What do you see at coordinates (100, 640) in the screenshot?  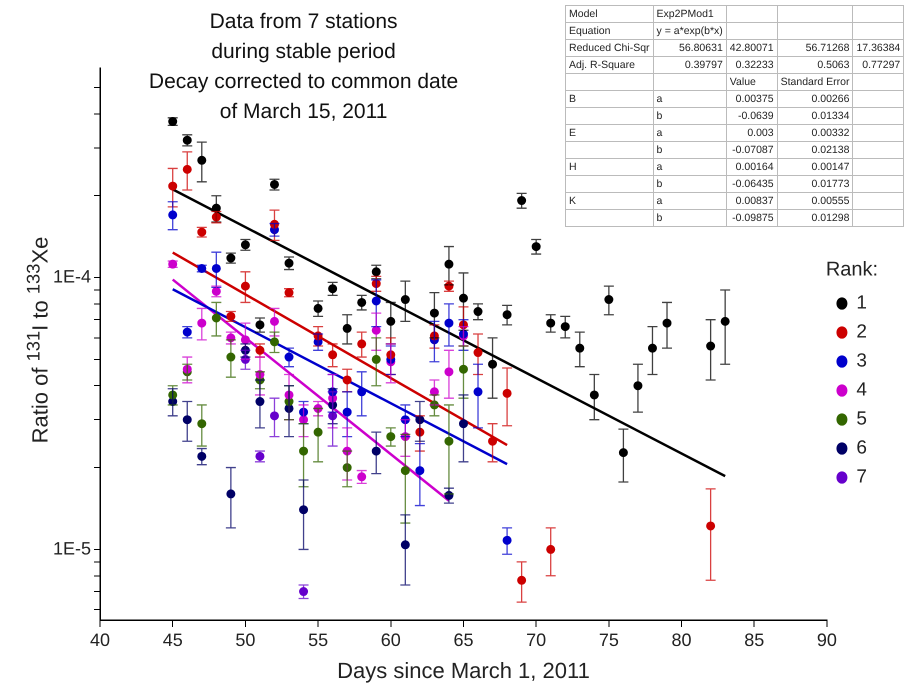 I see `x-tick-label: 40` at bounding box center [100, 640].